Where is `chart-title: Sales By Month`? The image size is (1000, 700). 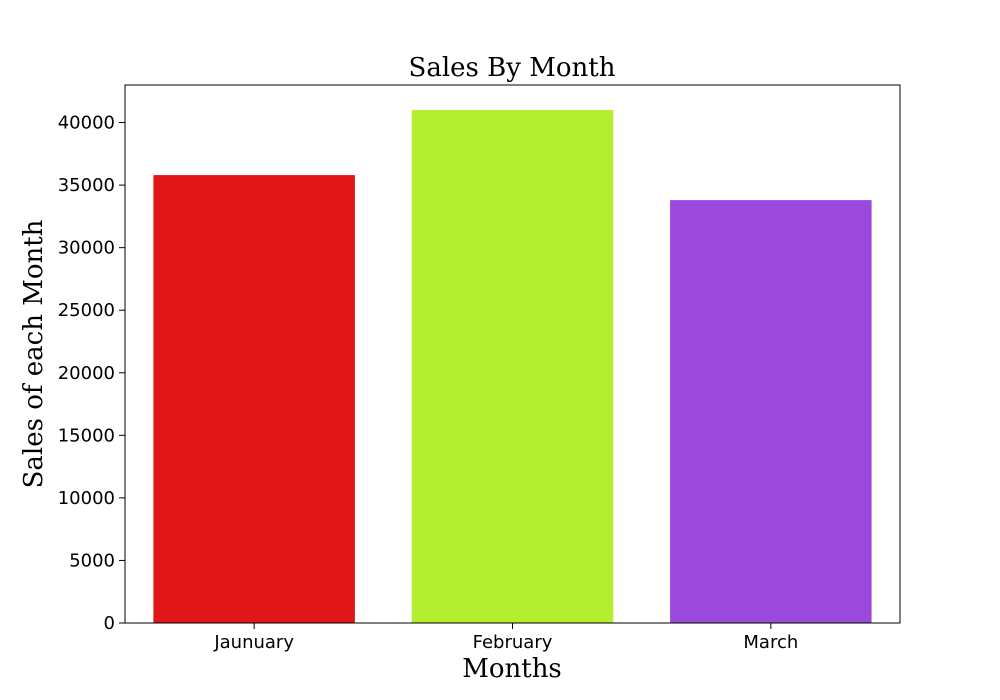 chart-title: Sales By Month is located at coordinates (512, 68).